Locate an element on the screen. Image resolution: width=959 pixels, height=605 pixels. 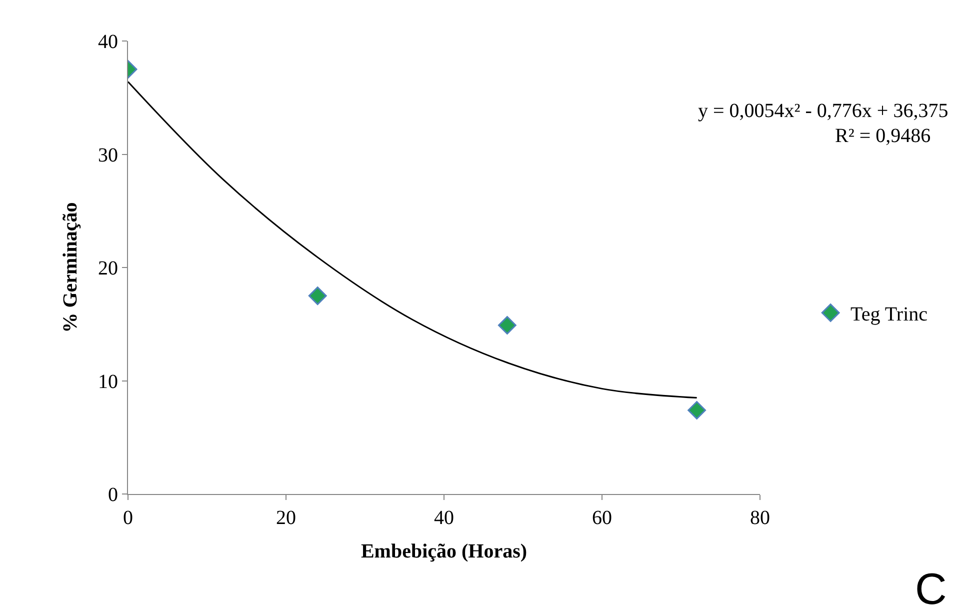
y-tick-label: 0 is located at coordinates (113, 495).